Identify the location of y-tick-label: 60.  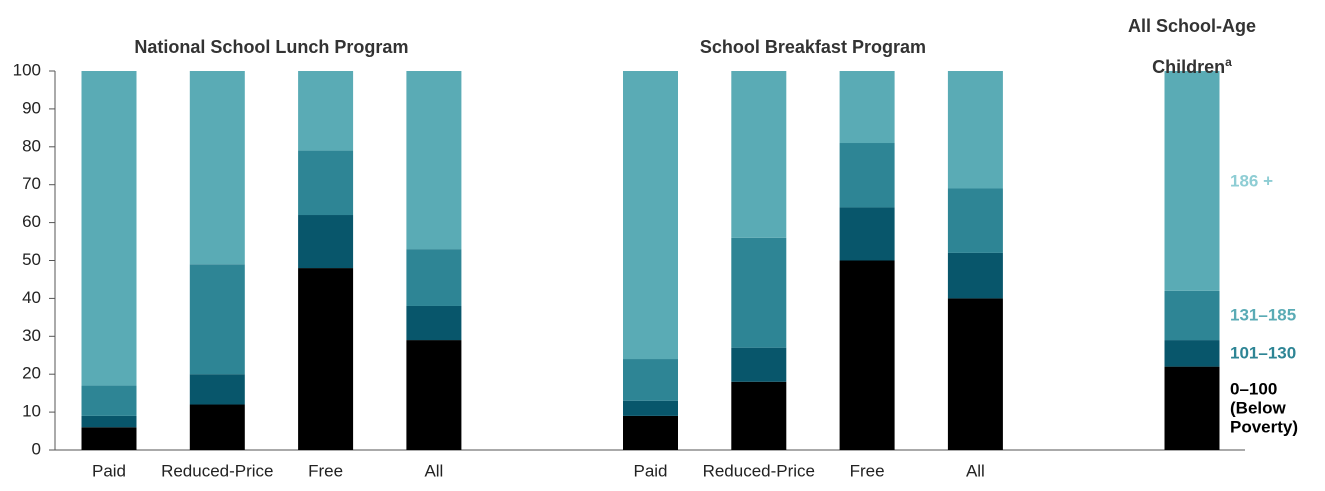
(31, 221).